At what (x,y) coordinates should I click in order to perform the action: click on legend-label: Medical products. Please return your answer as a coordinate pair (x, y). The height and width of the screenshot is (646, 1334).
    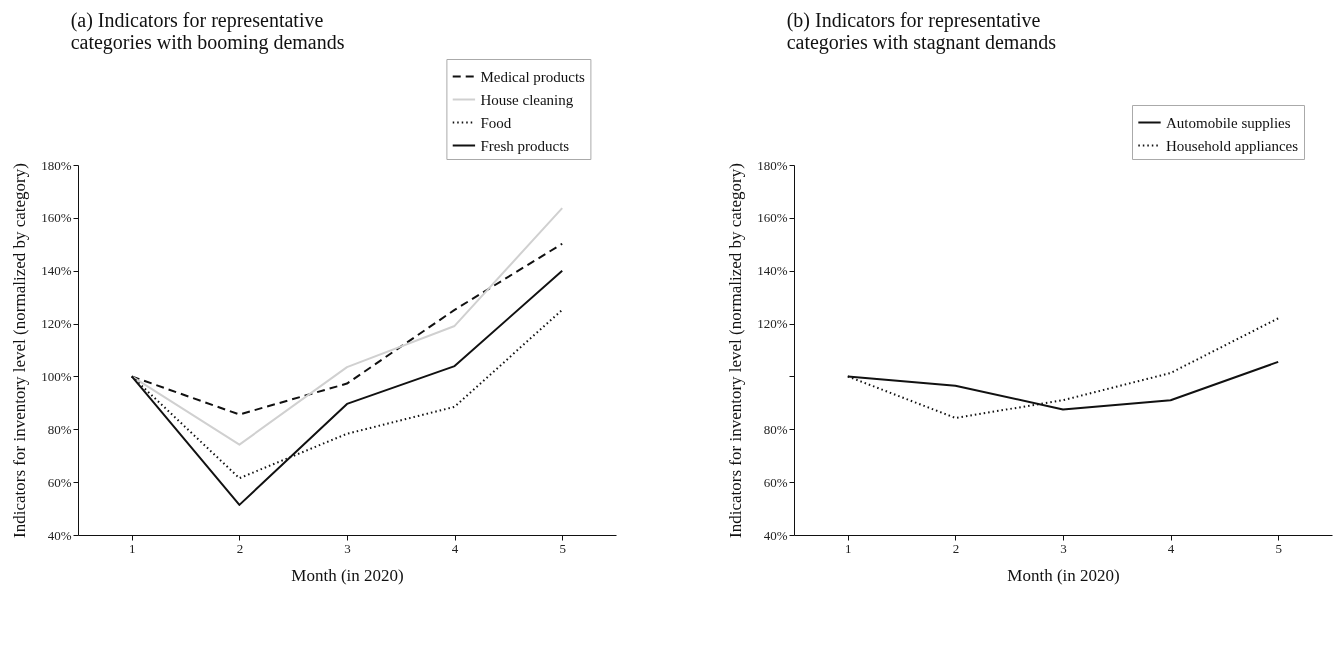
    Looking at the image, I should click on (533, 76).